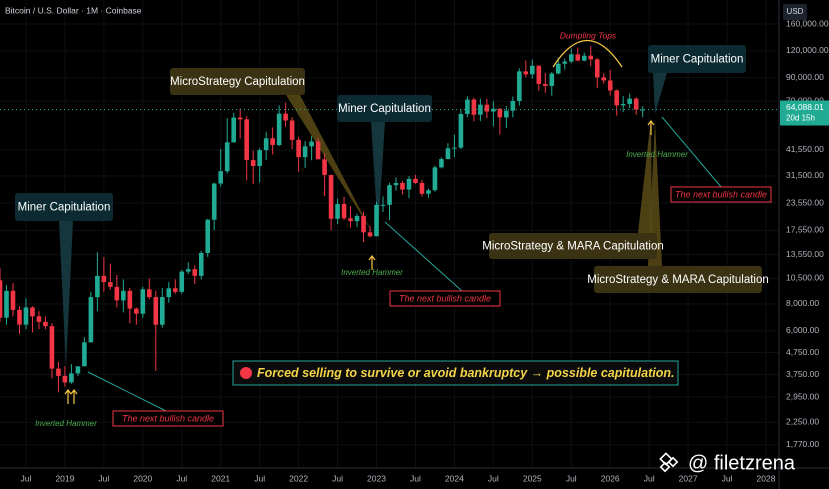  Describe the element at coordinates (298, 478) in the screenshot. I see `x-tick-label: 2022` at that location.